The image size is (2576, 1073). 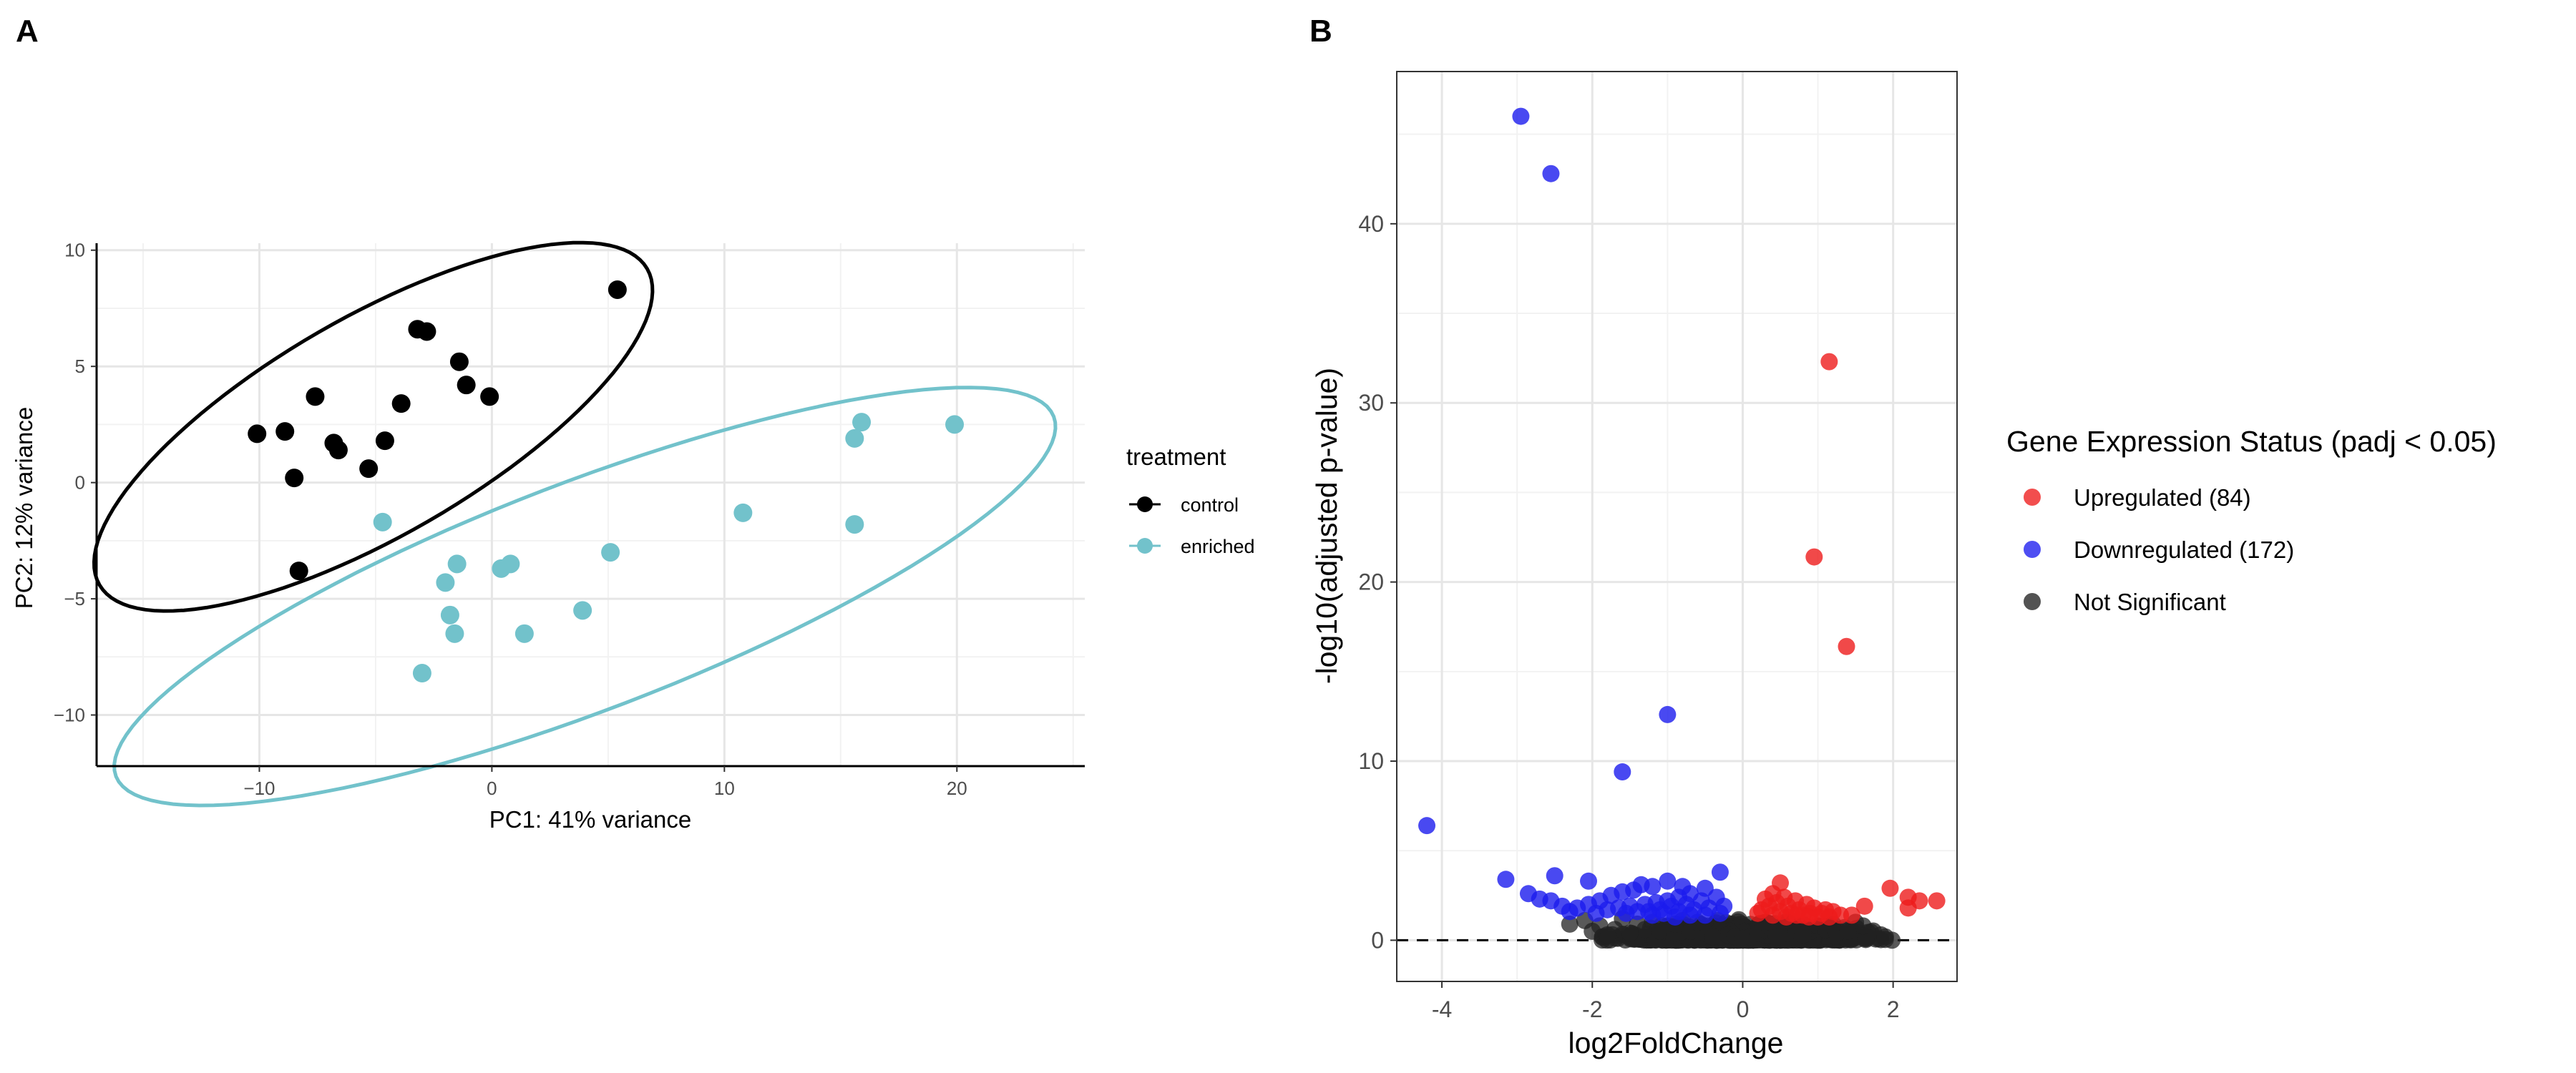 What do you see at coordinates (1743, 1009) in the screenshot?
I see `x-tick-label: 0` at bounding box center [1743, 1009].